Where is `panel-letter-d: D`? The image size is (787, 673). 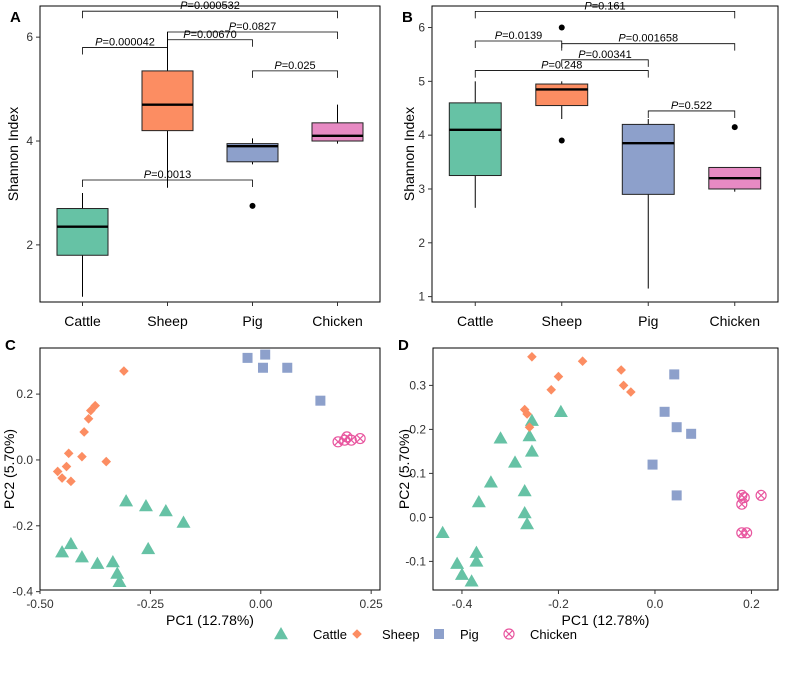 panel-letter-d: D is located at coordinates (403, 345).